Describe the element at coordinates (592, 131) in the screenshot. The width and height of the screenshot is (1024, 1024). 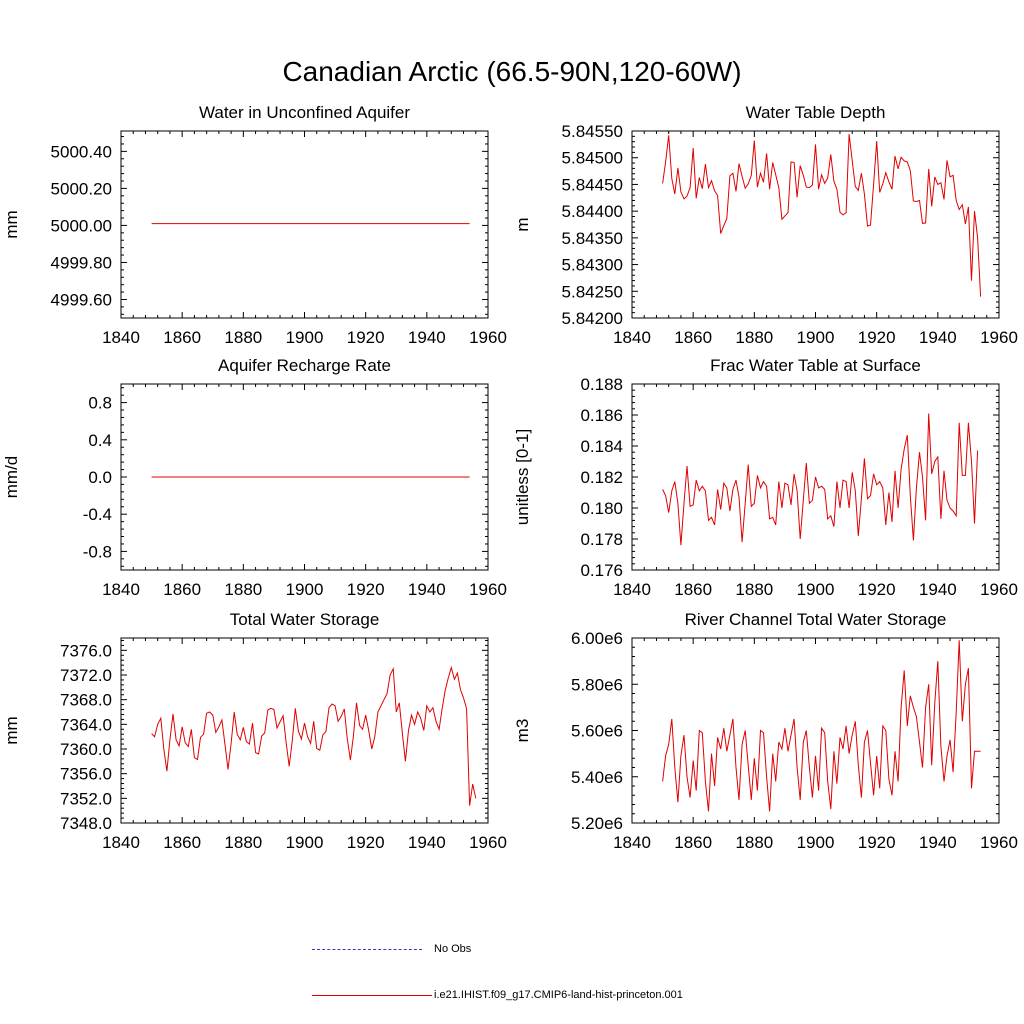
I see `y-tick-label: 5.84550` at that location.